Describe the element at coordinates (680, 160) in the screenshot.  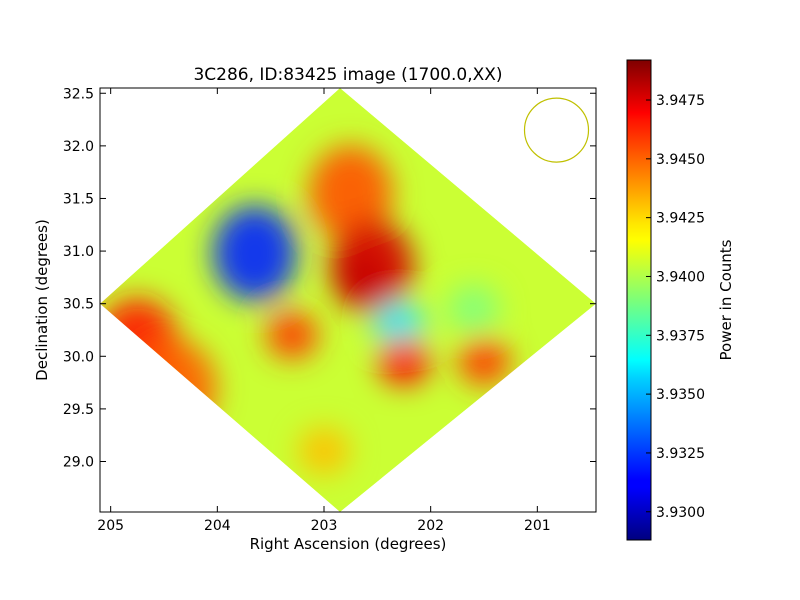
I see `colorbar-tick-label: 3.9450` at that location.